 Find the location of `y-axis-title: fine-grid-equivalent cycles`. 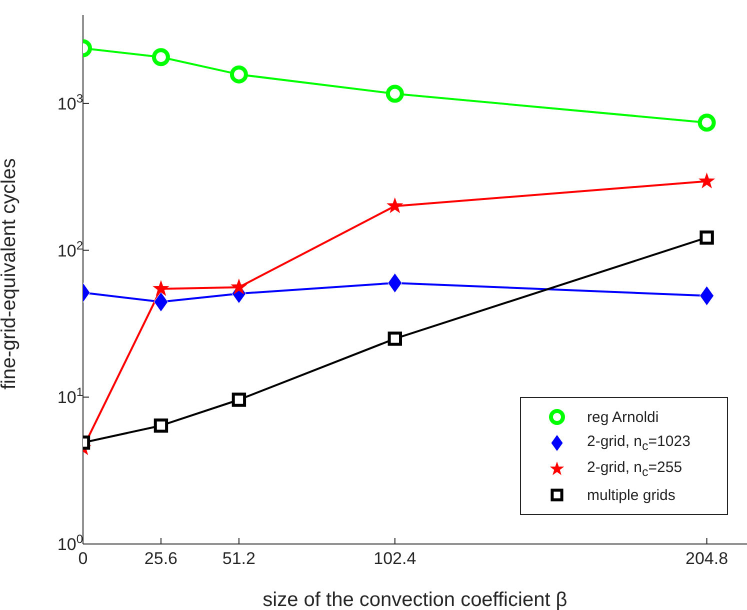

y-axis-title: fine-grid-equivalent cycles is located at coordinates (10, 274).